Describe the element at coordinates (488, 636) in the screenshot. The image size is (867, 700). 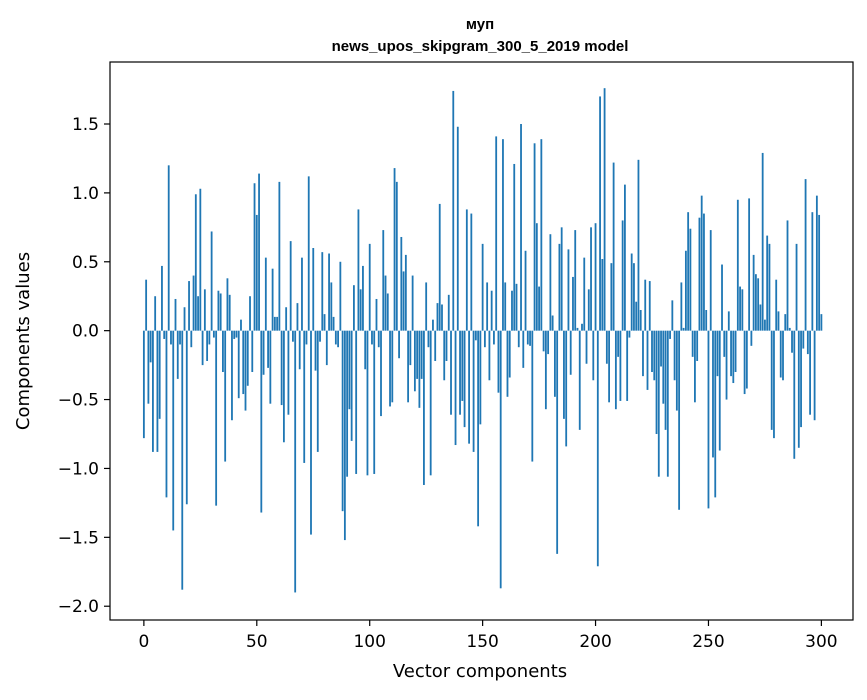
I see `x-axis-ticks: 0 50 100 150 200 250 300` at that location.